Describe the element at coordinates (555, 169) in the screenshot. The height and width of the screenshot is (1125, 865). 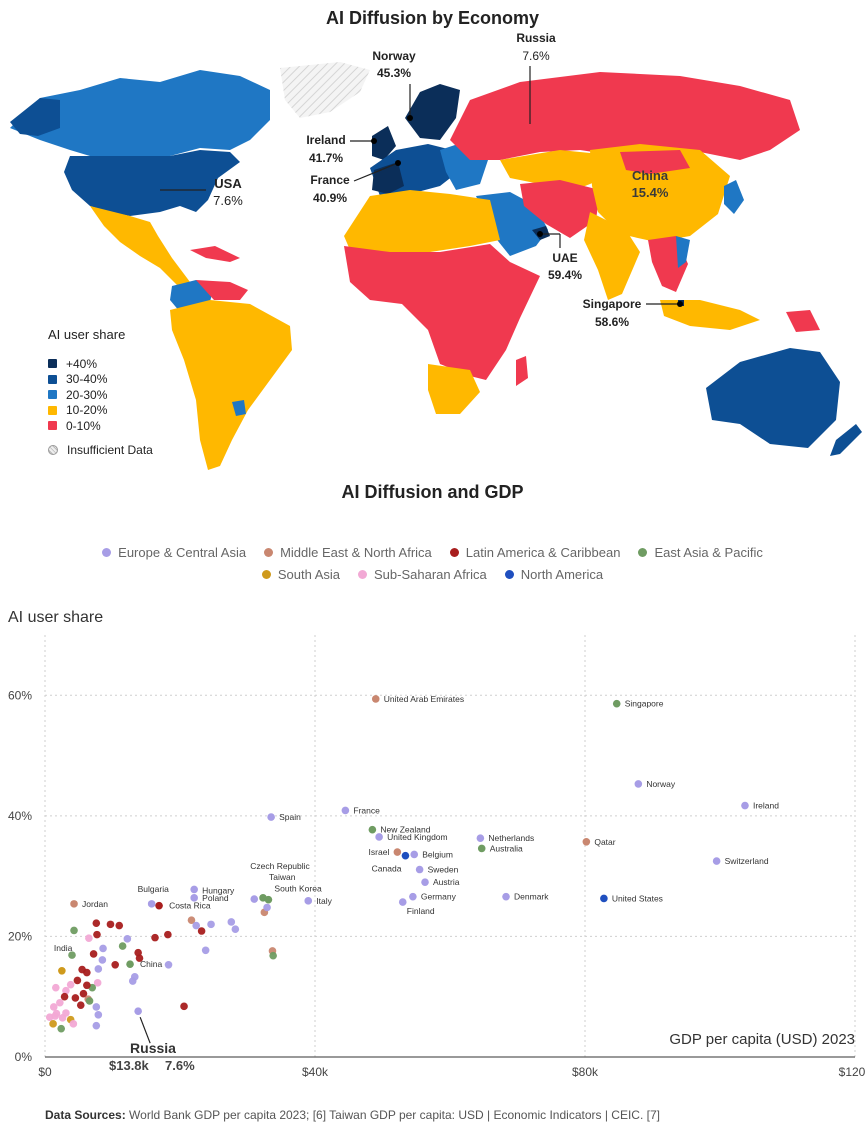
I see `region-central-asia` at that location.